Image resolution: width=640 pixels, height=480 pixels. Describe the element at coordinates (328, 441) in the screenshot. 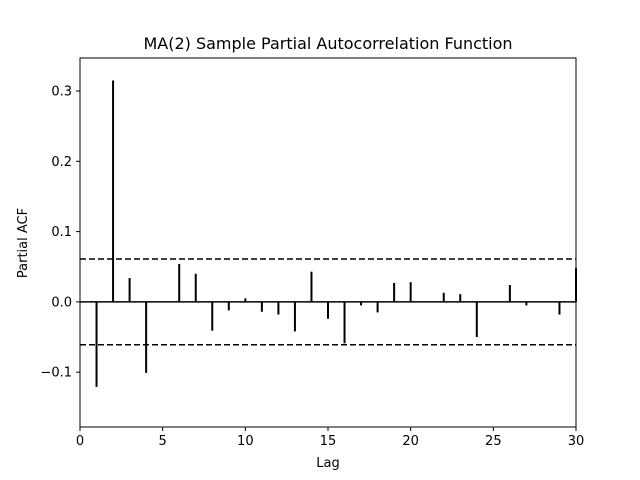

I see `x-tick-label: 15` at that location.